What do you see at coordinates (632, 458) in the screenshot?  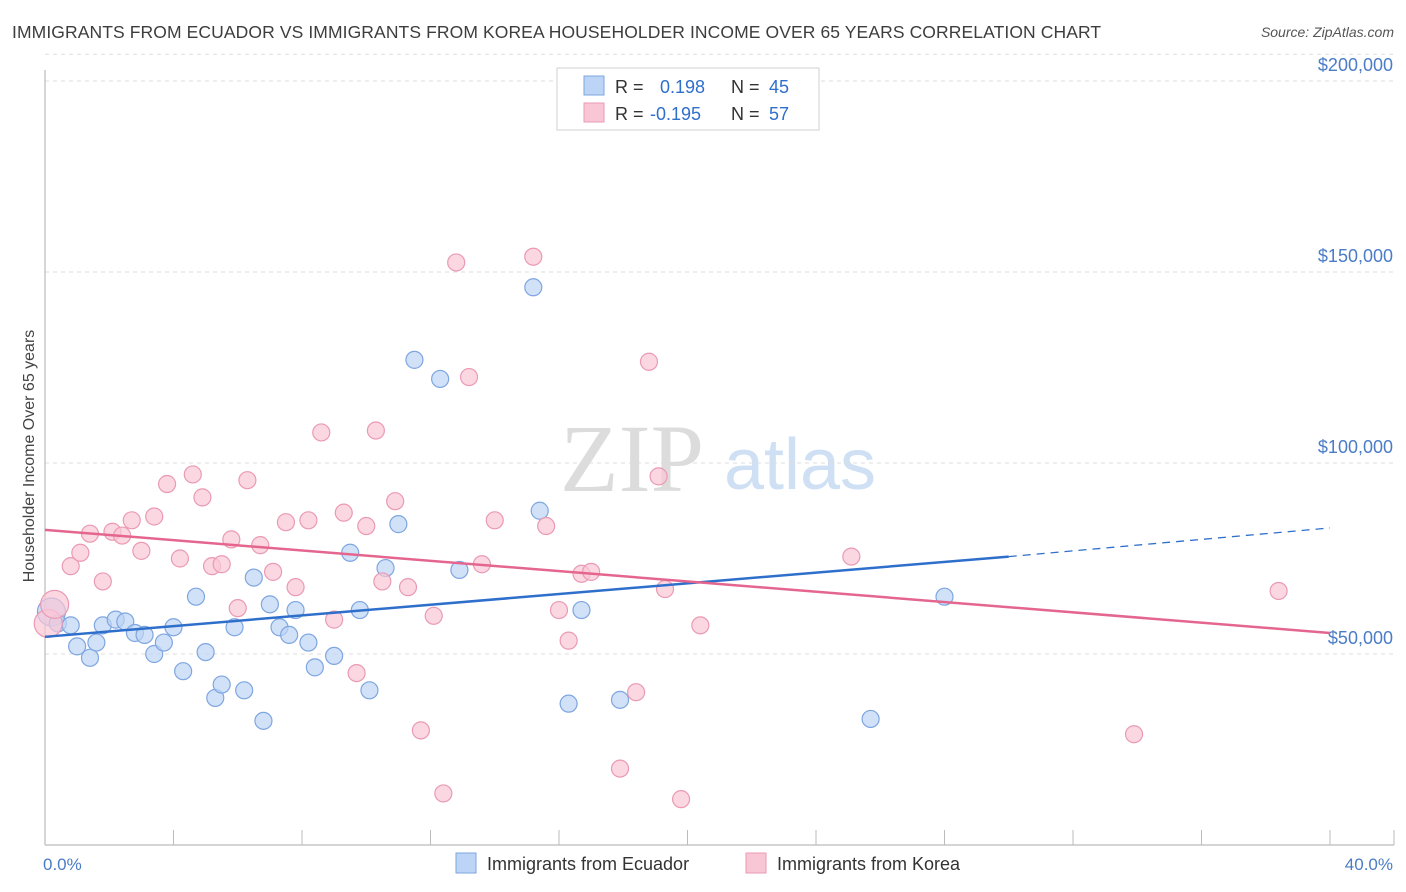 I see `watermark-zip: ZIP` at bounding box center [632, 458].